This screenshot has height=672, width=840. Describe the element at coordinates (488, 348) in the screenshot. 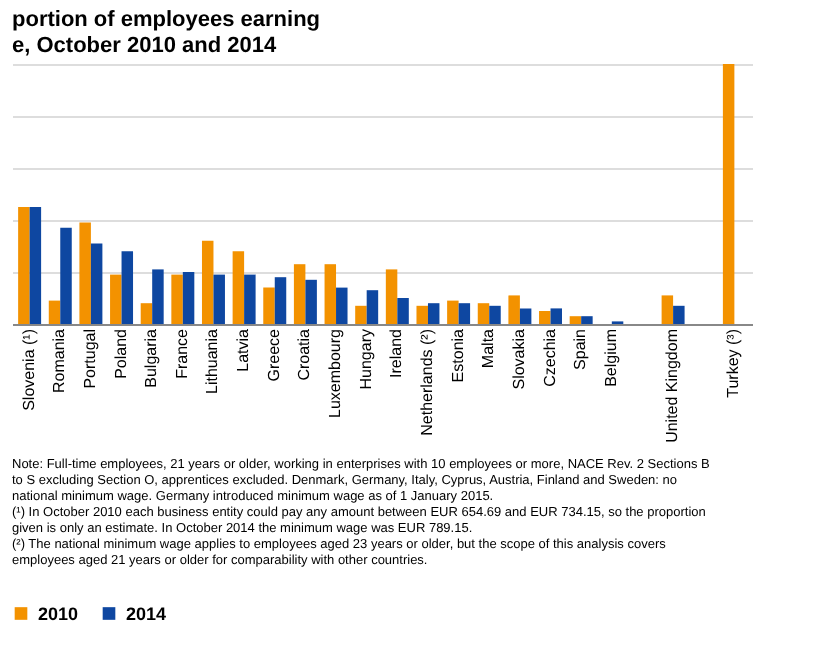

I see `x-tick-label: Malta` at that location.